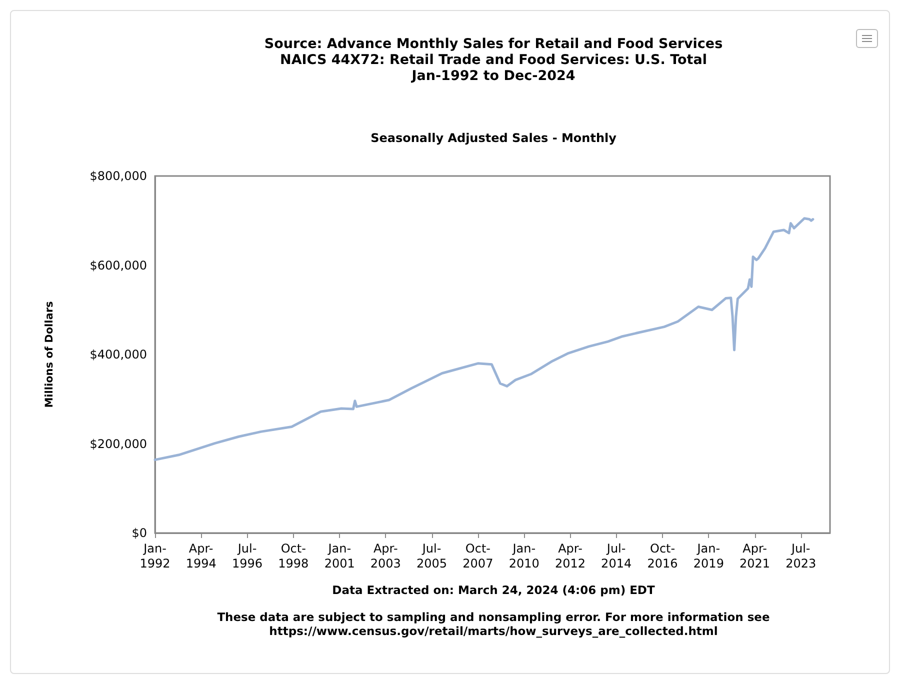 Image resolution: width=897 pixels, height=678 pixels. Describe the element at coordinates (155, 556) in the screenshot. I see `x-tick-label: Jan-1992` at that location.